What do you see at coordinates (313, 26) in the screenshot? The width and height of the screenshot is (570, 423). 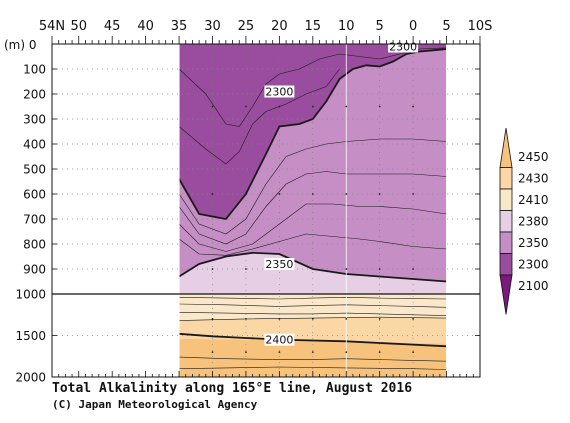 I see `x-tick-label-8: 15` at bounding box center [313, 26].